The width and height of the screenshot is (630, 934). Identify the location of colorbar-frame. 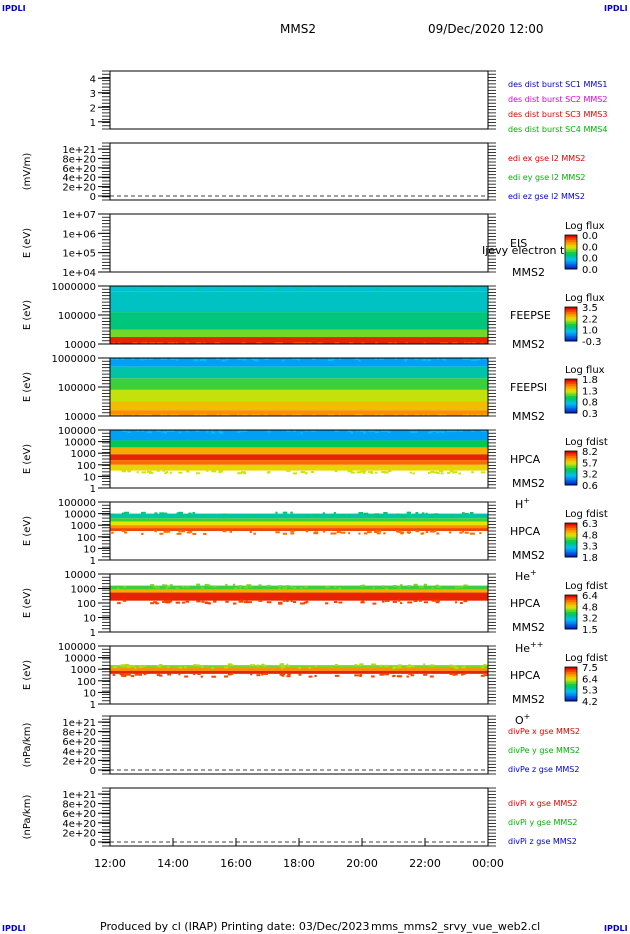
(571, 468).